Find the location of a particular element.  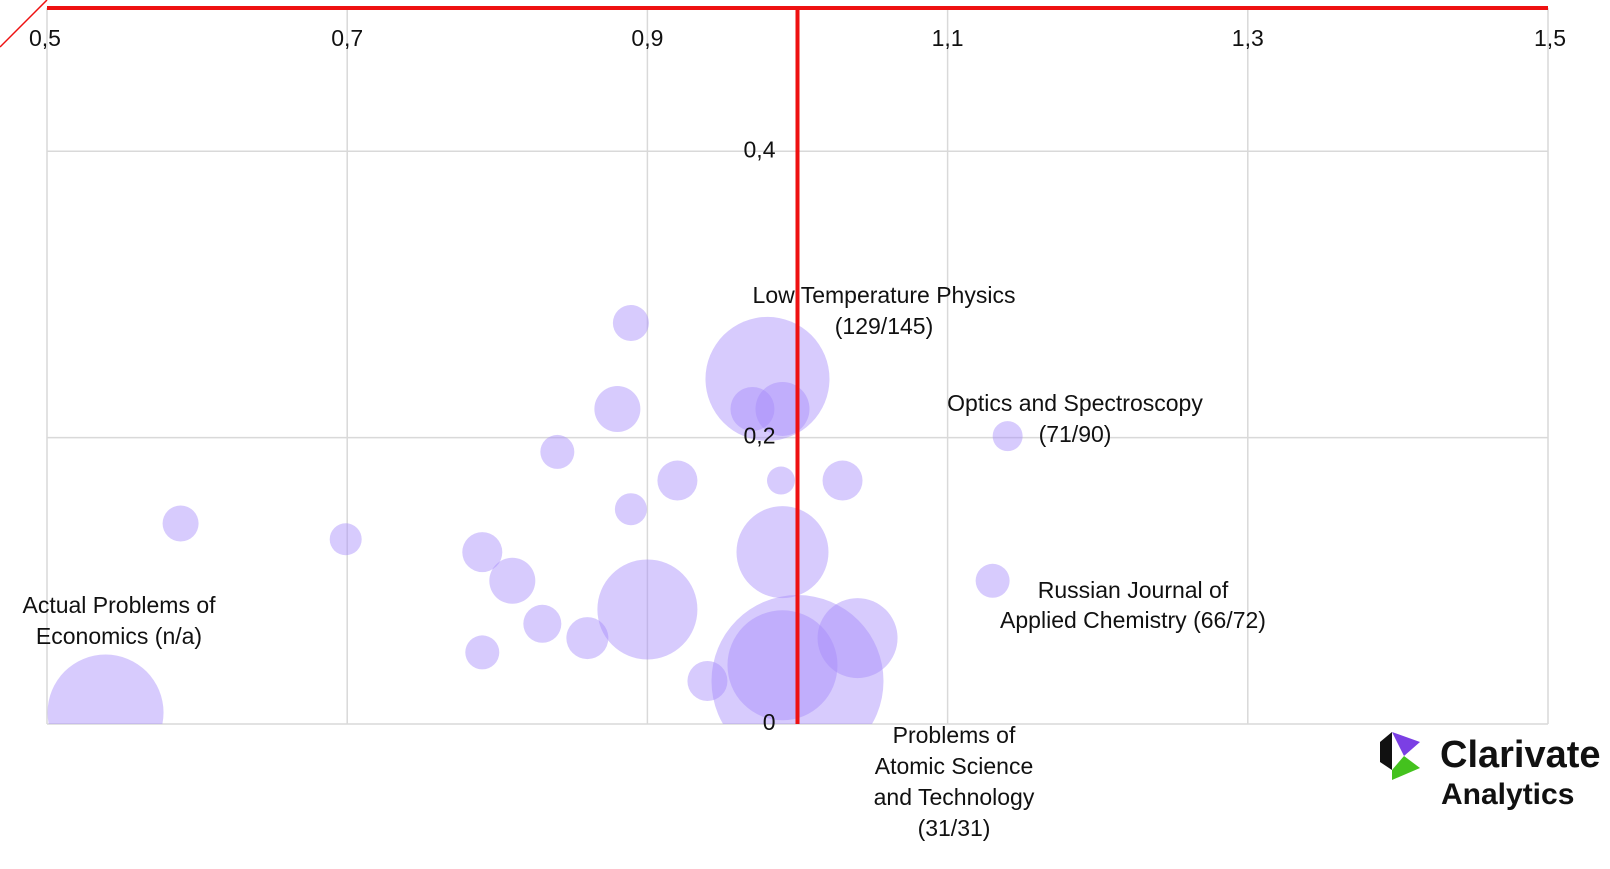

logo-text: Analytics is located at coordinates (1507, 794).